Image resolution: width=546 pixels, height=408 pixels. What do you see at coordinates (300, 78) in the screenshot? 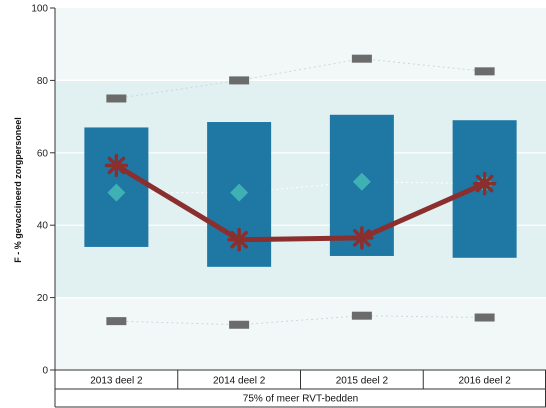
I see `p90-dotted-line` at bounding box center [300, 78].